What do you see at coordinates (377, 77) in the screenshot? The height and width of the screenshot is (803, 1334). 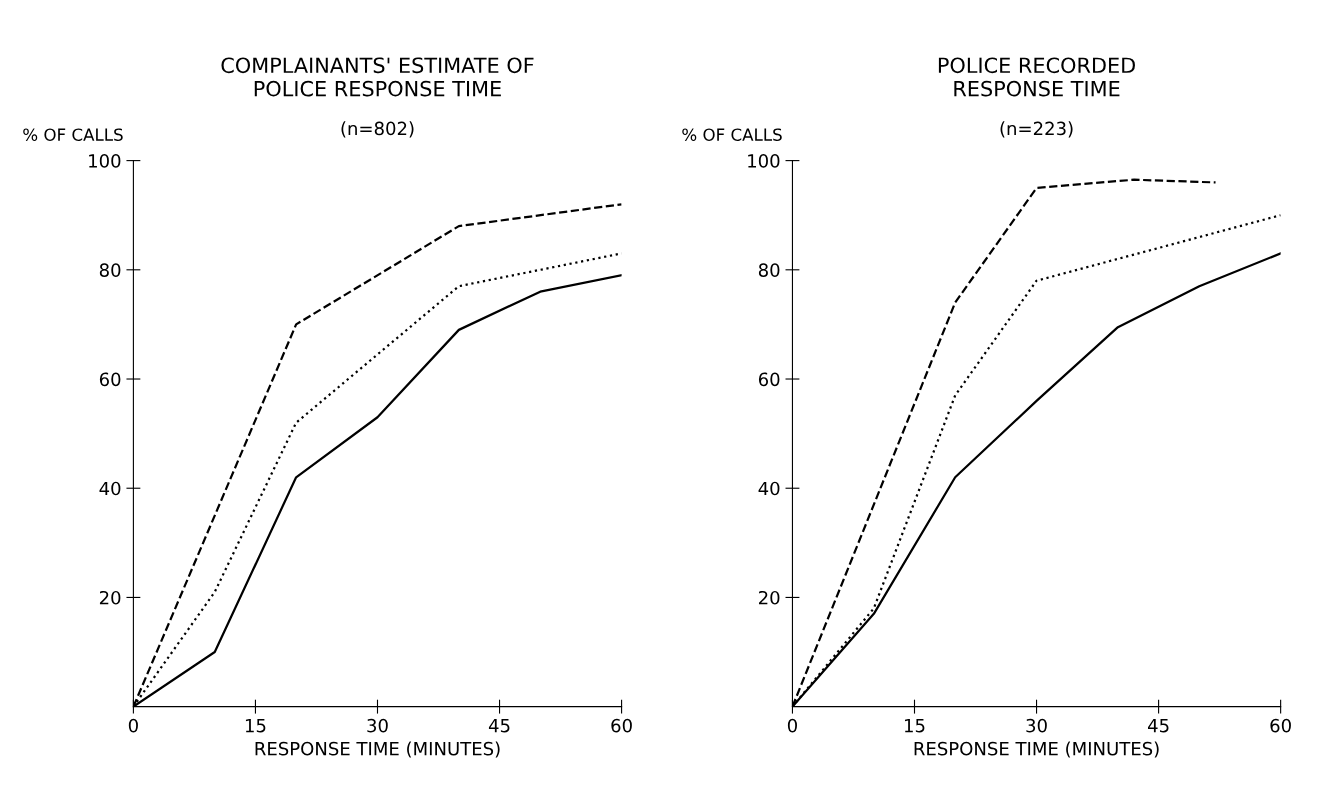 I see `chart-title: COMPLAINANTS' ESTIMATE OF POLICE RESPONSE TIME` at bounding box center [377, 77].